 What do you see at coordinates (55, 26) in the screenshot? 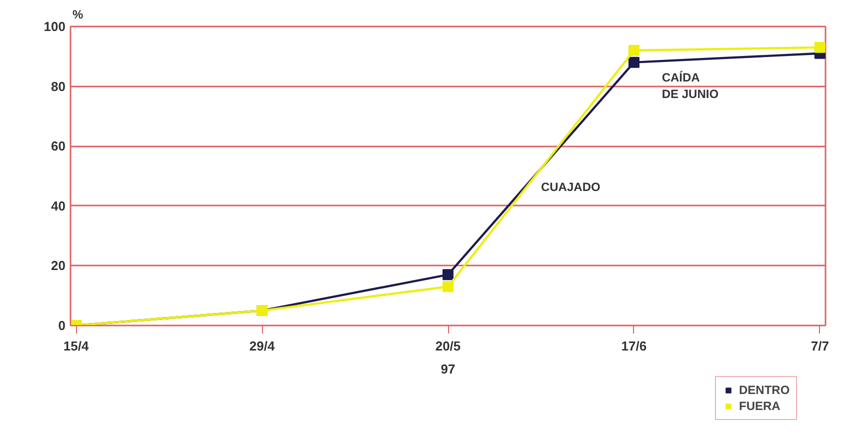
I see `y-tick-label: 100` at bounding box center [55, 26].